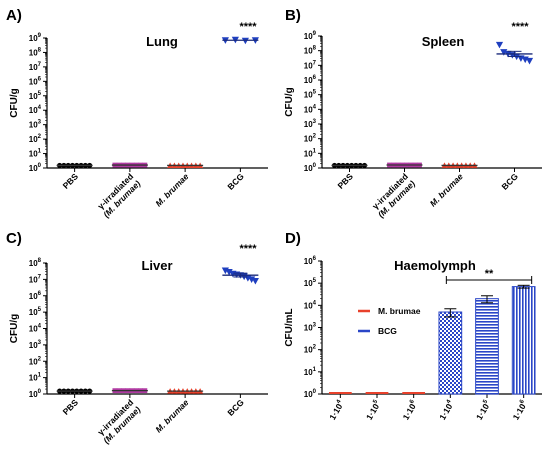  I want to click on panel-letter: C), so click(14, 238).